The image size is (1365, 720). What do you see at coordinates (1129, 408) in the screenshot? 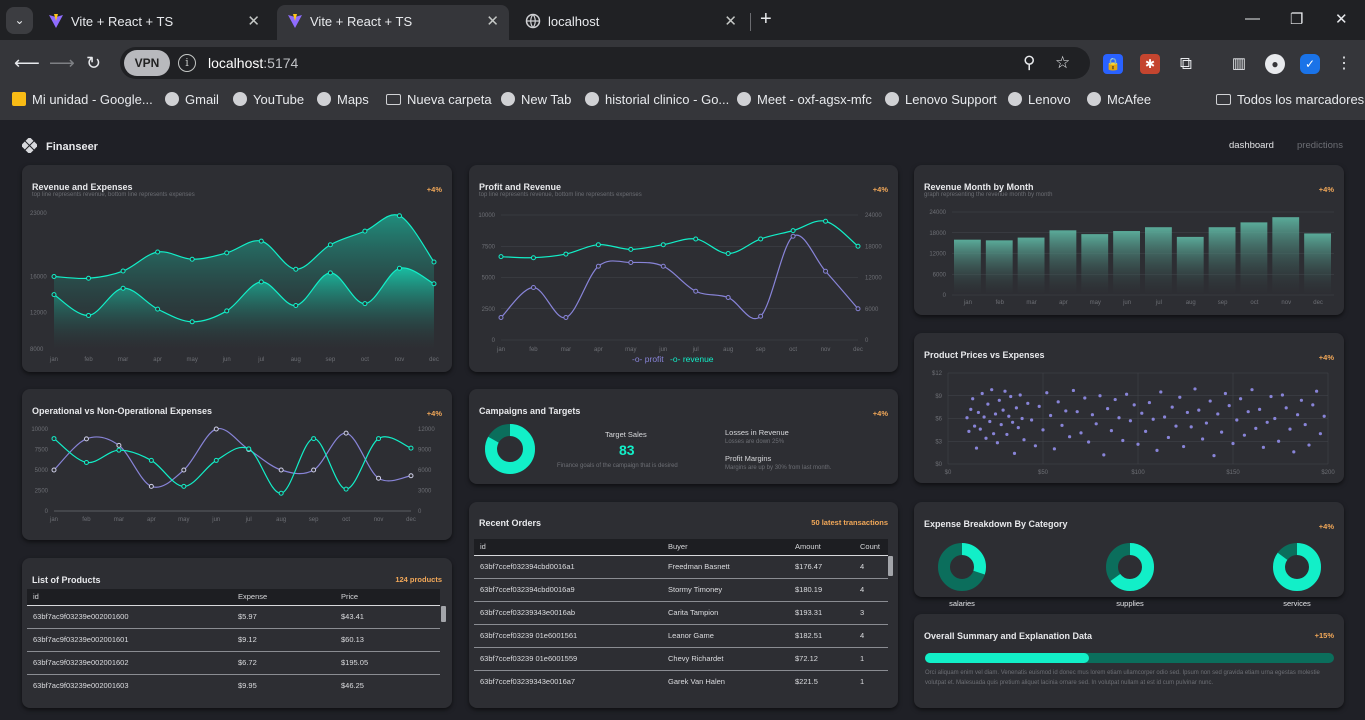
I see `product-prices-scatter: $0 $3 $6 $9 $12 $0 $50 $100 $150 $200` at bounding box center [1129, 408].